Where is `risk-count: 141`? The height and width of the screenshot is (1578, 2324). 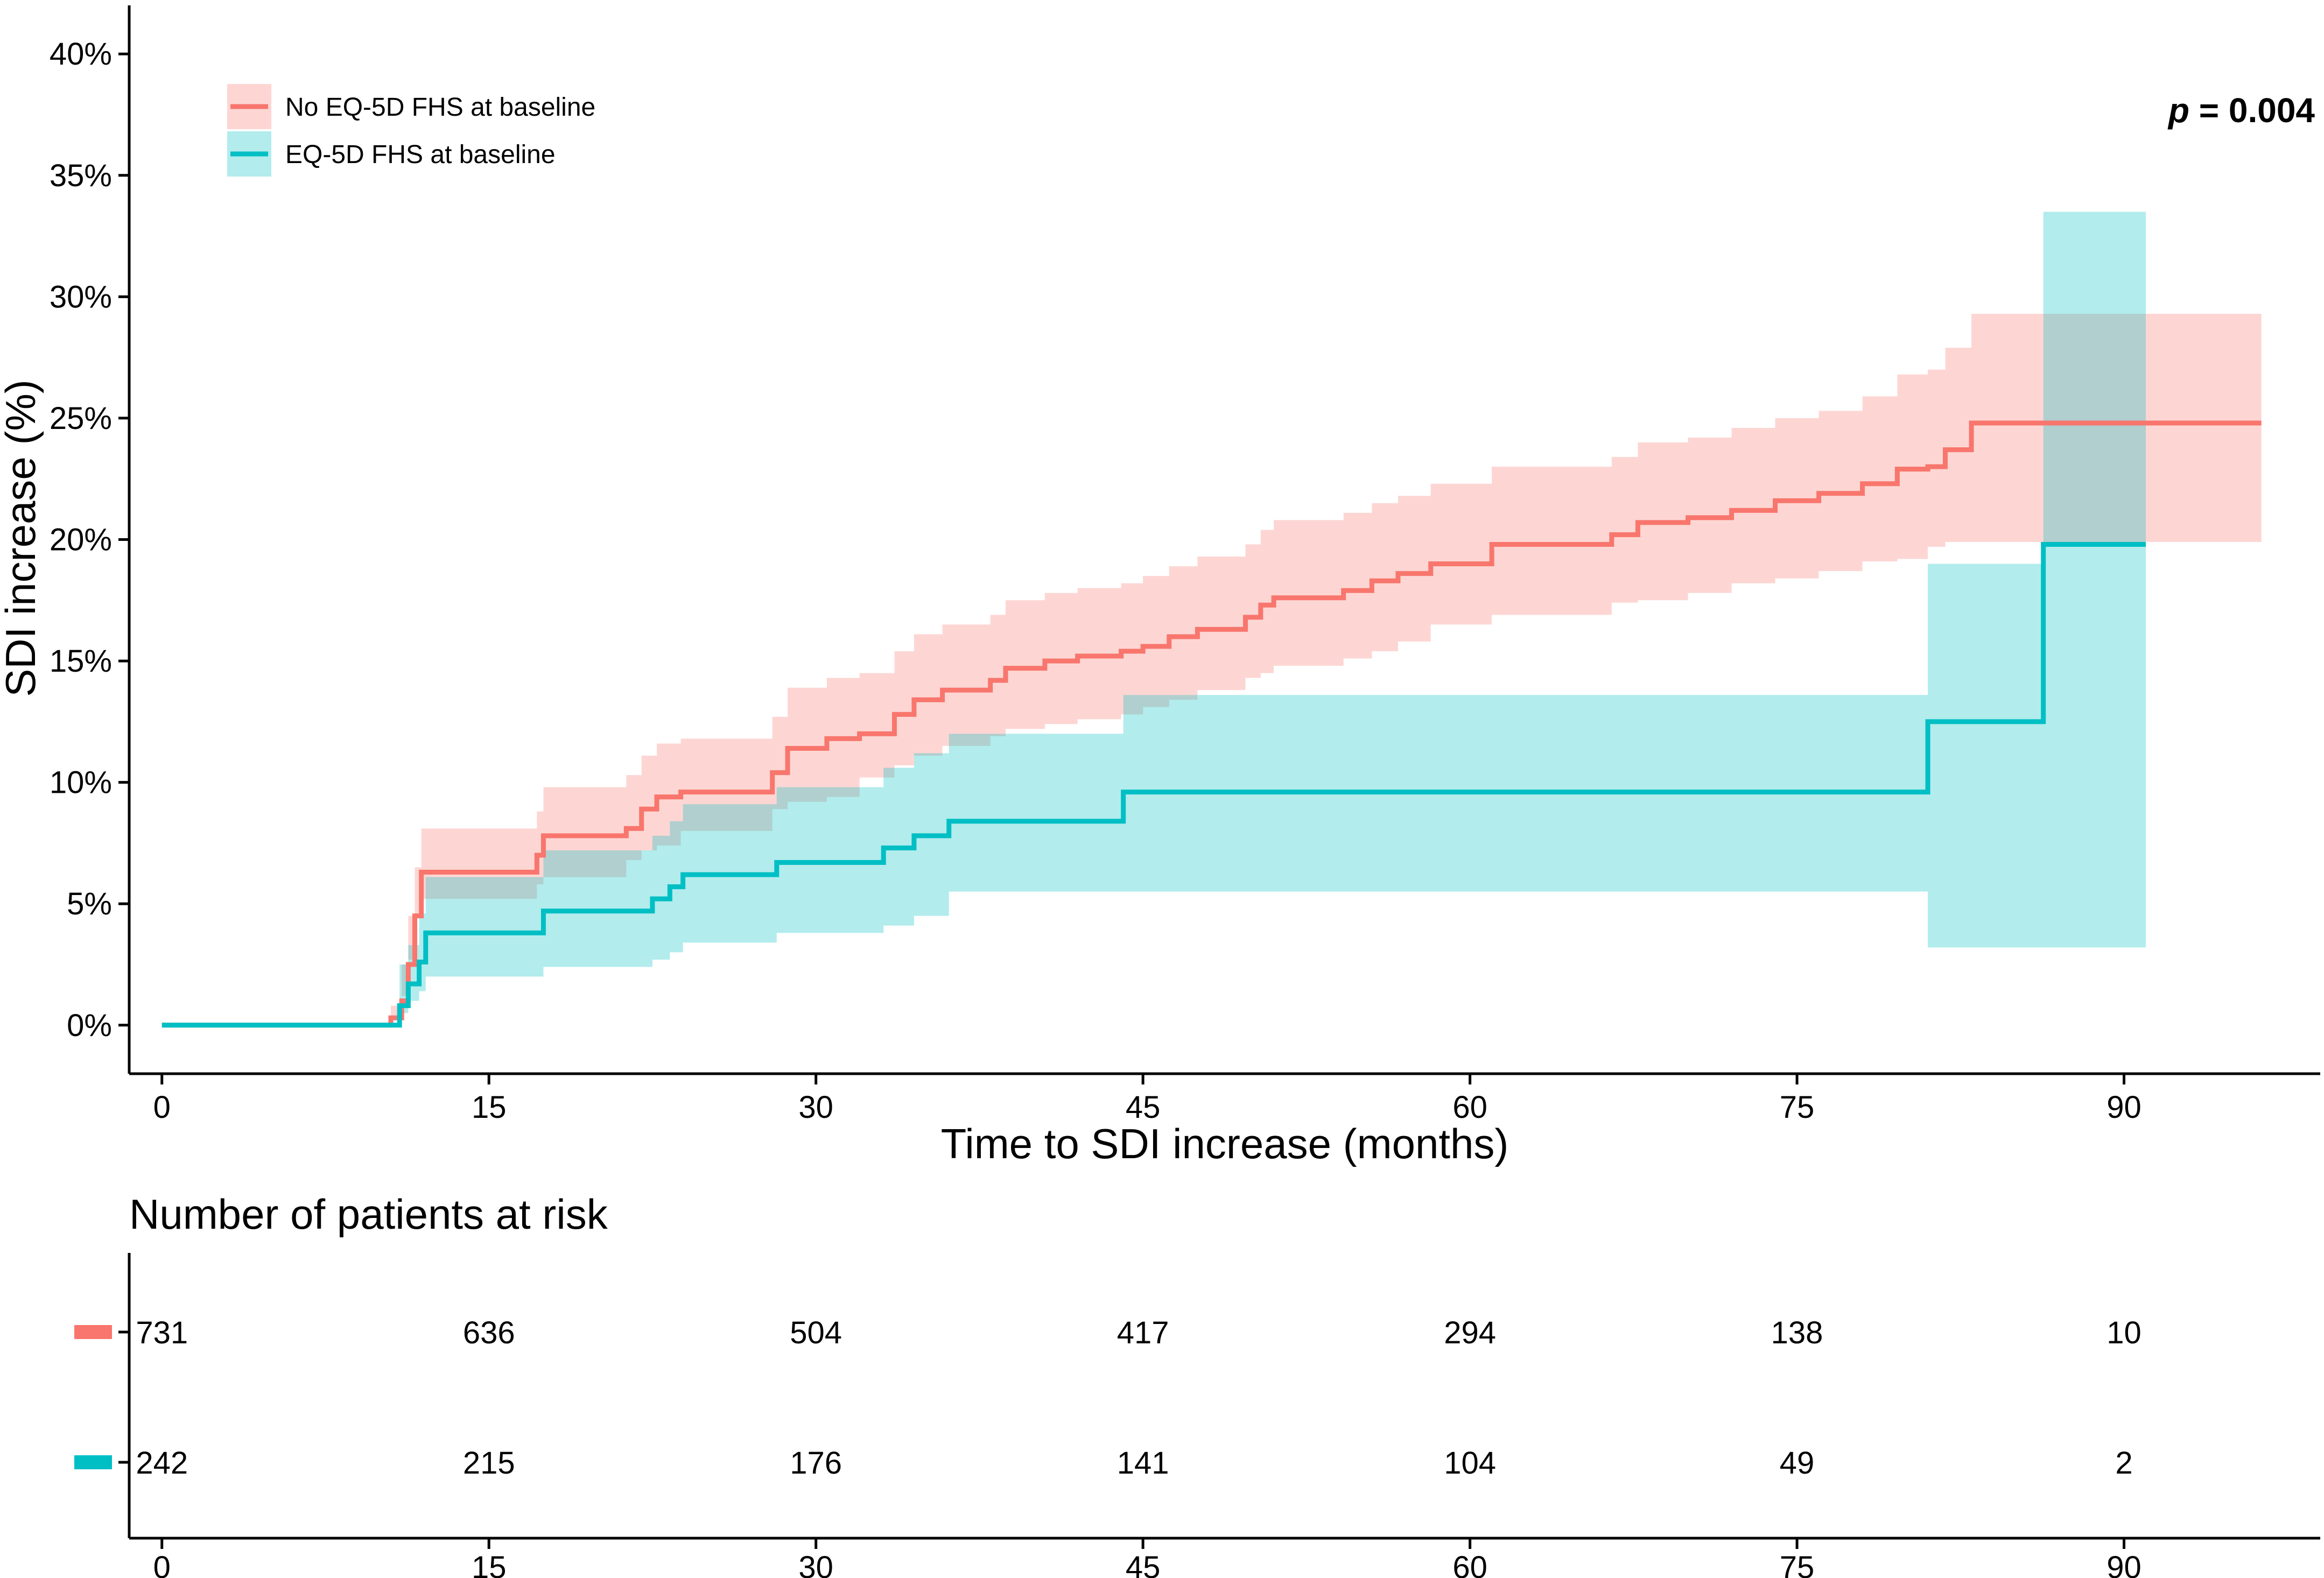 risk-count: 141 is located at coordinates (1143, 1464).